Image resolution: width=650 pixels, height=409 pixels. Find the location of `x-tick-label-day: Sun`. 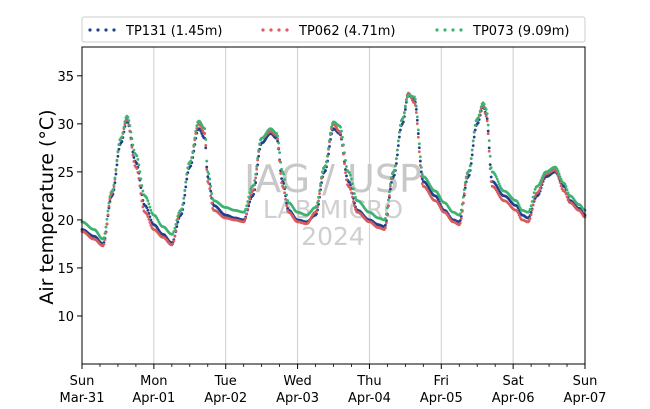

x-tick-label-day: Sun is located at coordinates (82, 381).